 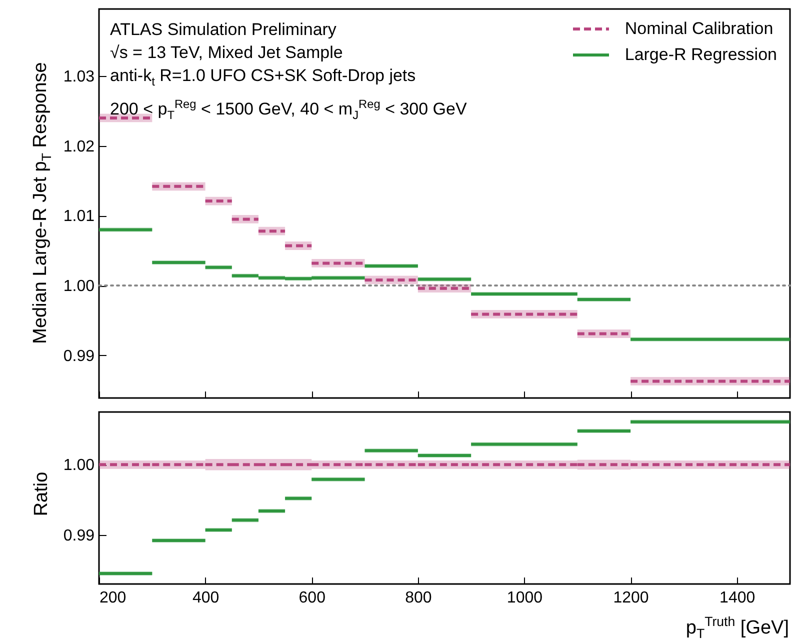 What do you see at coordinates (79, 217) in the screenshot?
I see `y-tick-label: 1.01` at bounding box center [79, 217].